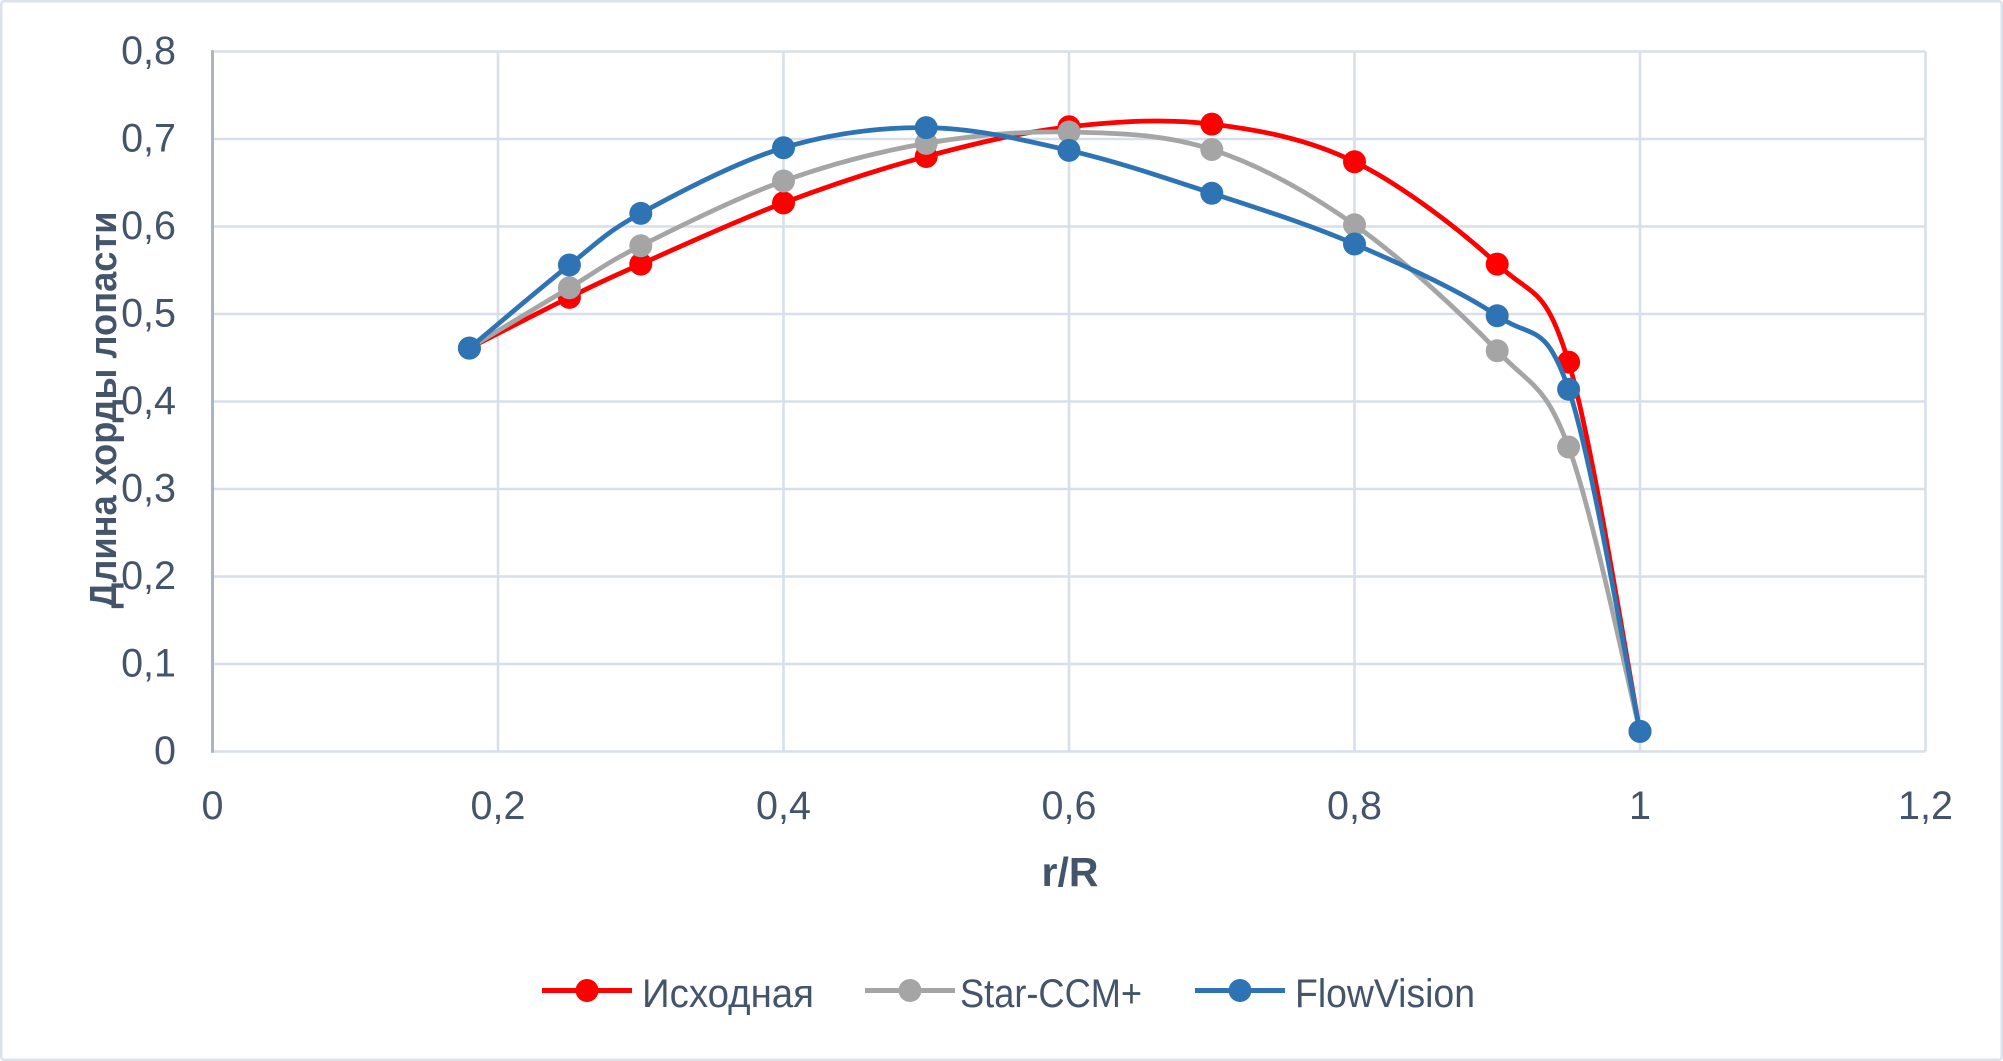 The image size is (2003, 1061). Describe the element at coordinates (1640, 806) in the screenshot. I see `svg-text: 1` at that location.